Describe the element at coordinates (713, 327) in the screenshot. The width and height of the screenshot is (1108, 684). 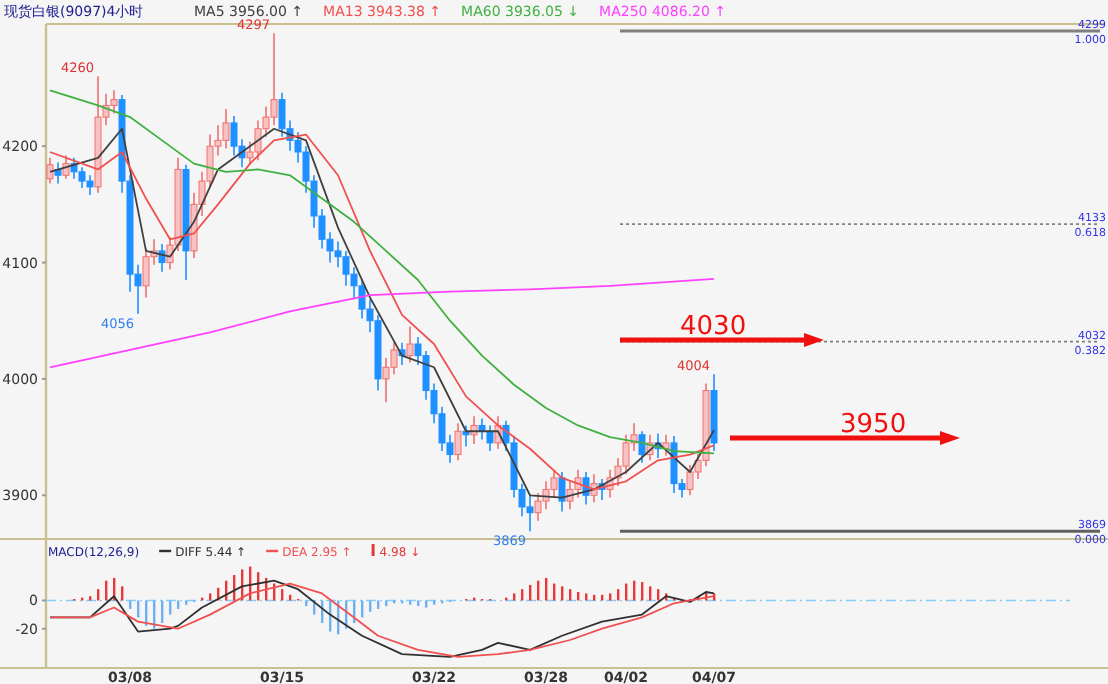
I see `annotation: 4030` at that location.